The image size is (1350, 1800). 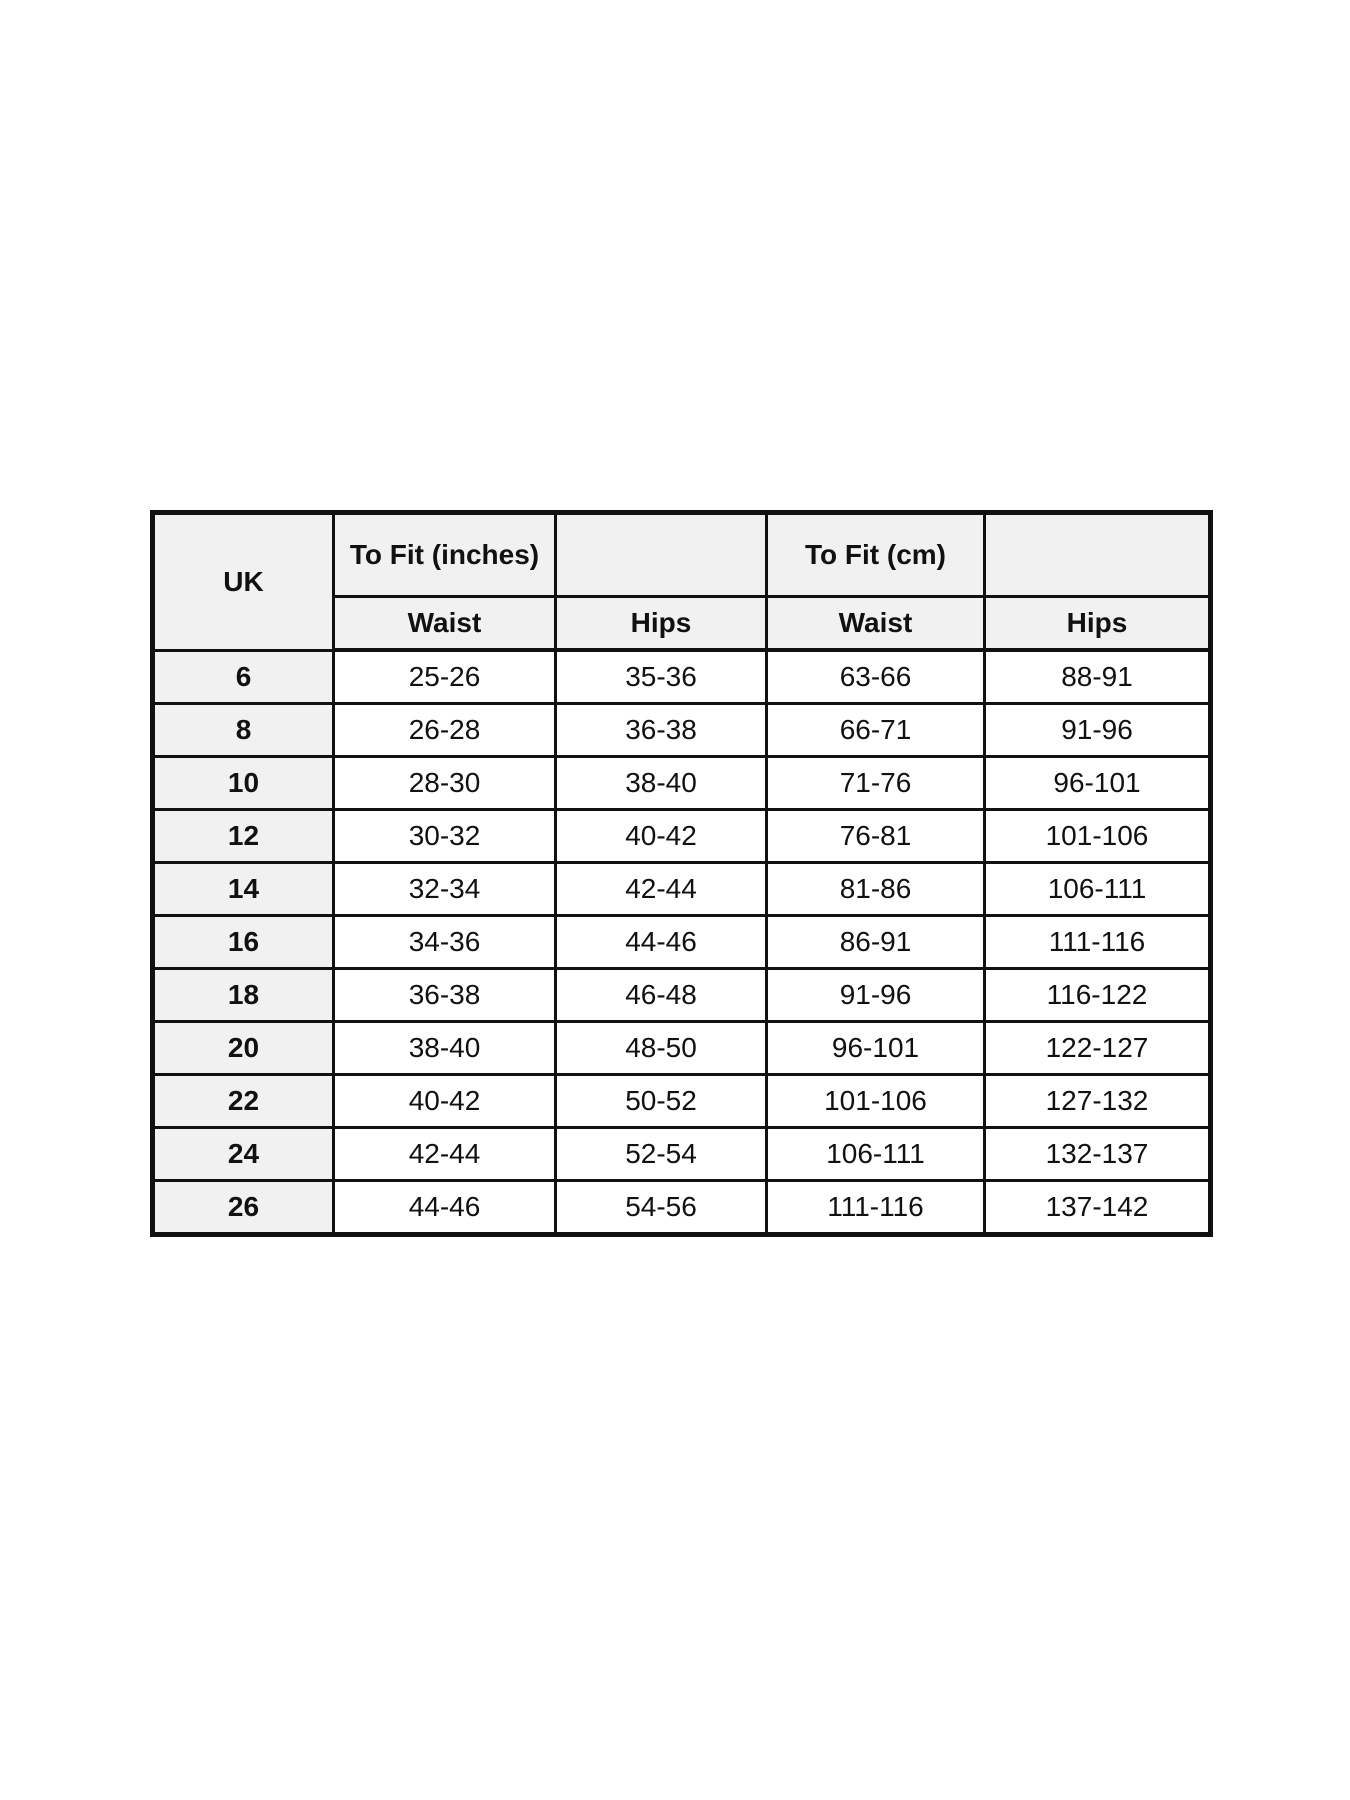 I want to click on header-sub-row: Waist Hips Waist Hips, so click(x=682, y=623).